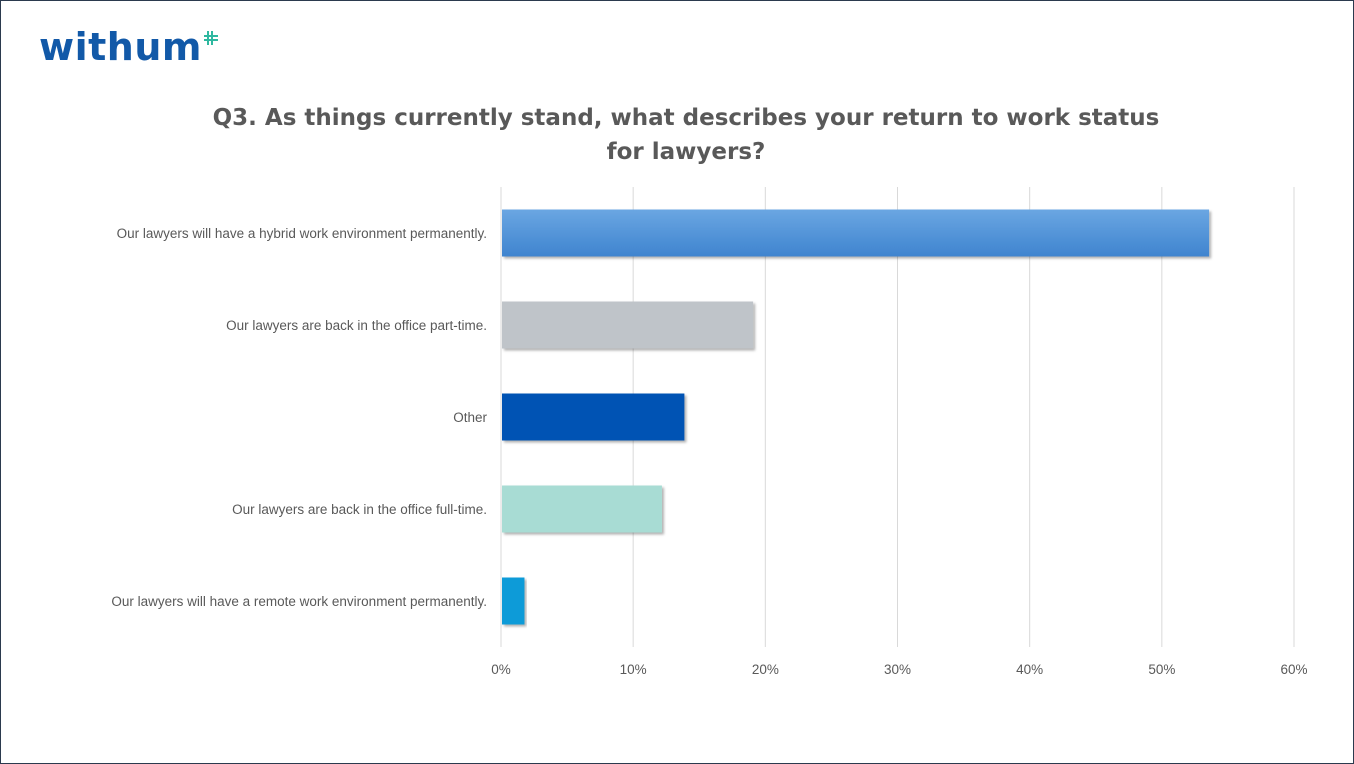 Image resolution: width=1354 pixels, height=764 pixels. What do you see at coordinates (1293, 669) in the screenshot?
I see `x-tick-label: 60%` at bounding box center [1293, 669].